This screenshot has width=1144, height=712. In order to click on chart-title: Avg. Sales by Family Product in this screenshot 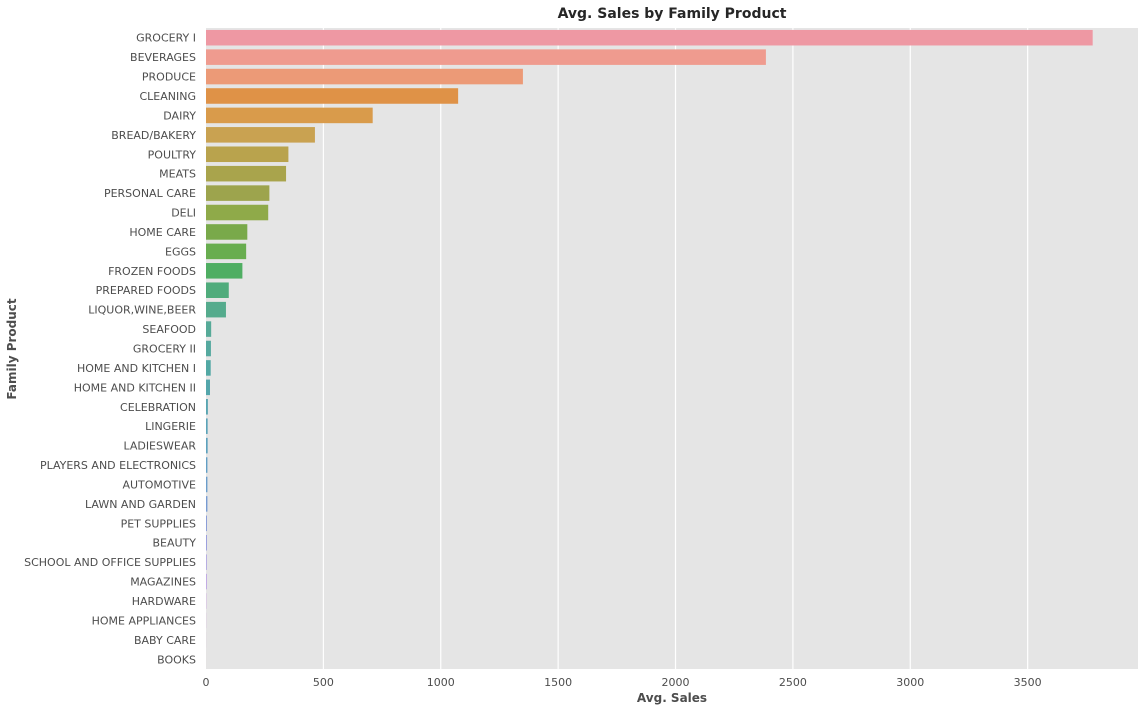, I will do `click(672, 14)`.